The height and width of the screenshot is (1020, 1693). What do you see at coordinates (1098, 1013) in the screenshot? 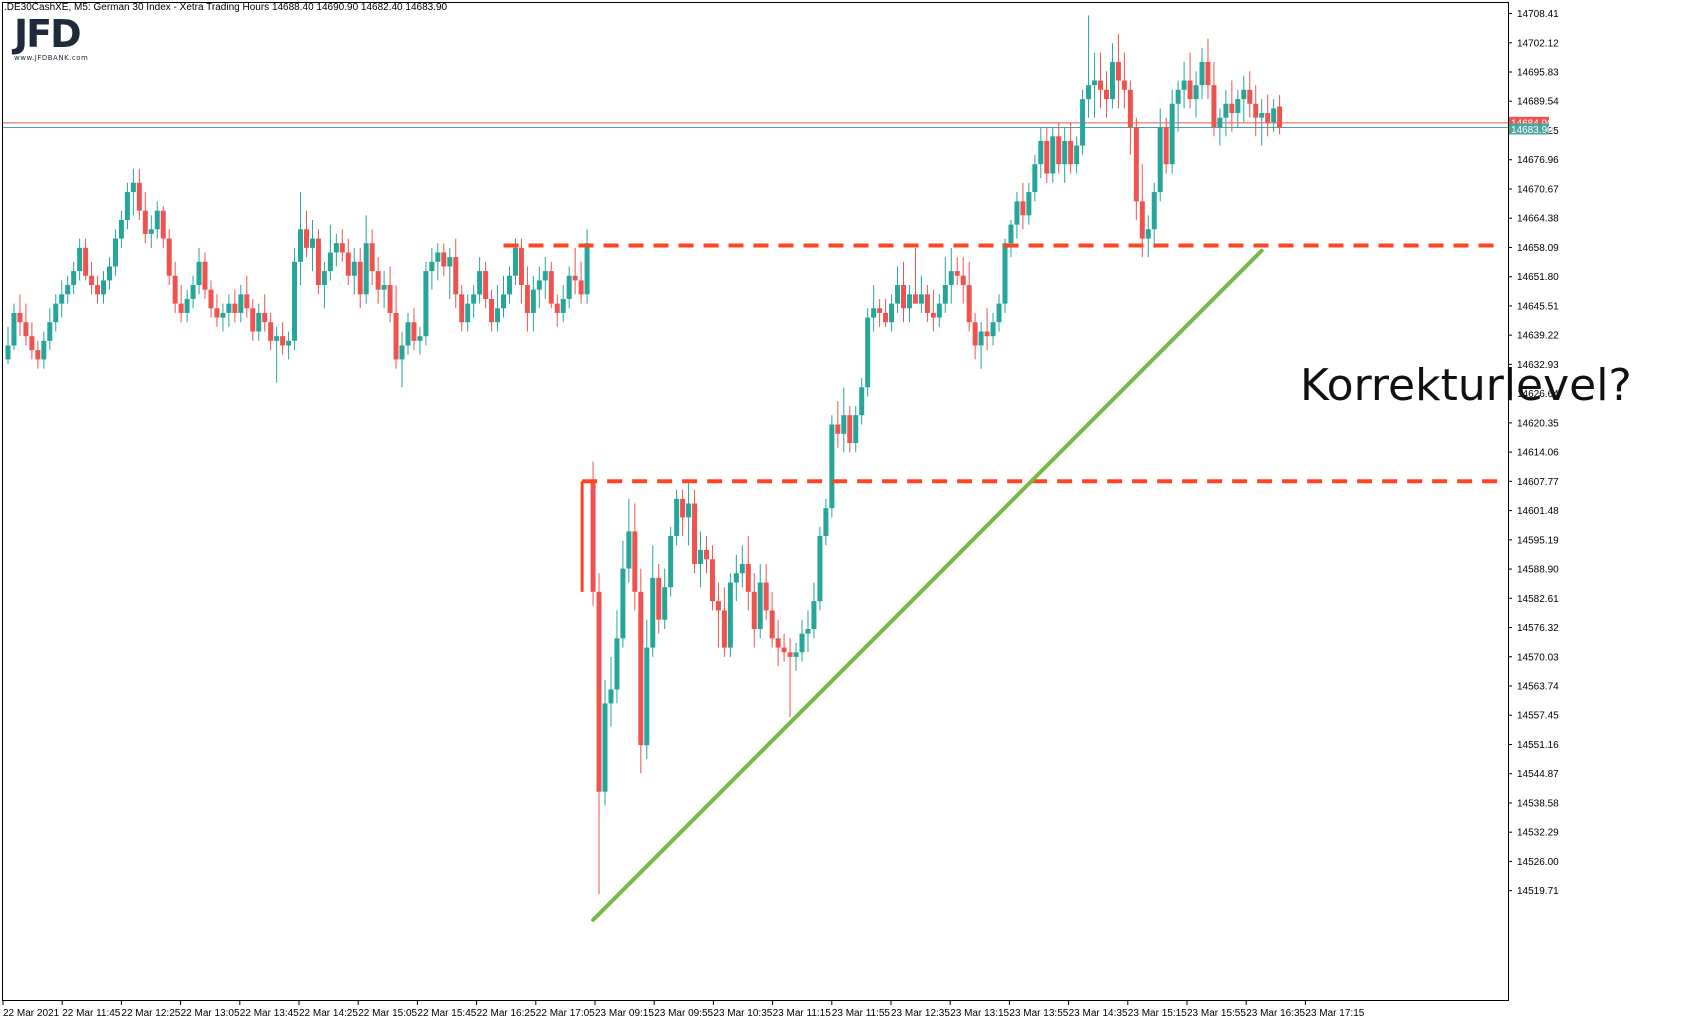
I see `x-tick-label: 23 Mar 14:35` at bounding box center [1098, 1013].